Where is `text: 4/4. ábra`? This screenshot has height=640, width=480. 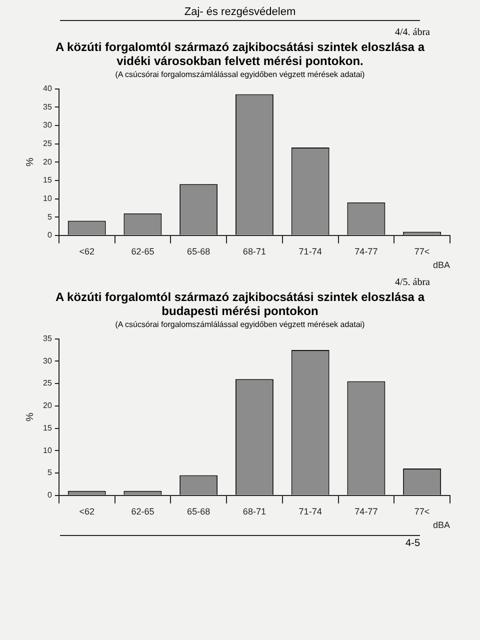
text: 4/4. ábra is located at coordinates (412, 32).